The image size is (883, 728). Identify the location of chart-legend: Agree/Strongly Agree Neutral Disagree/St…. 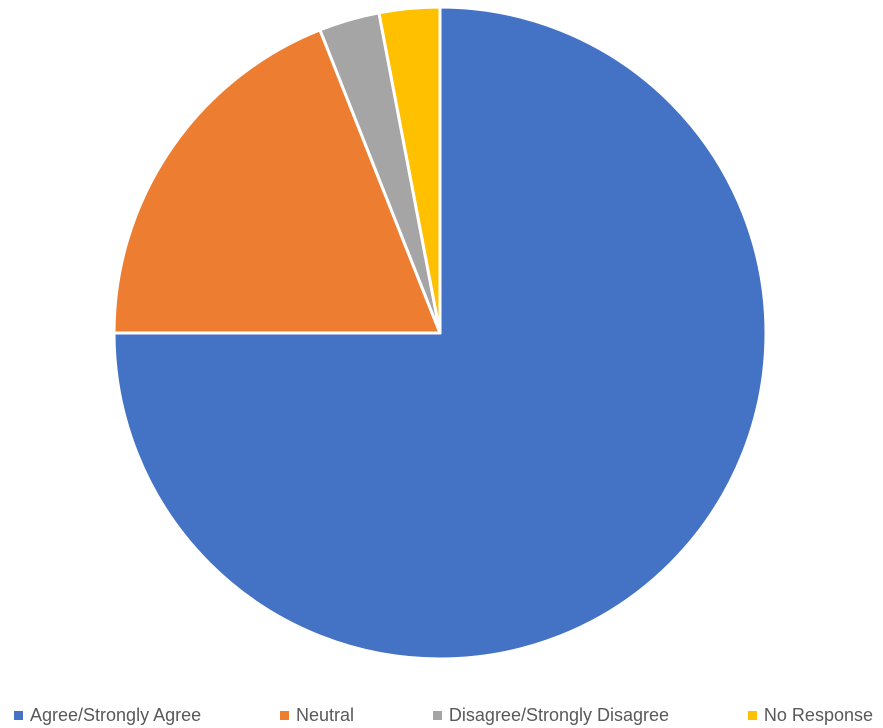
(441, 715).